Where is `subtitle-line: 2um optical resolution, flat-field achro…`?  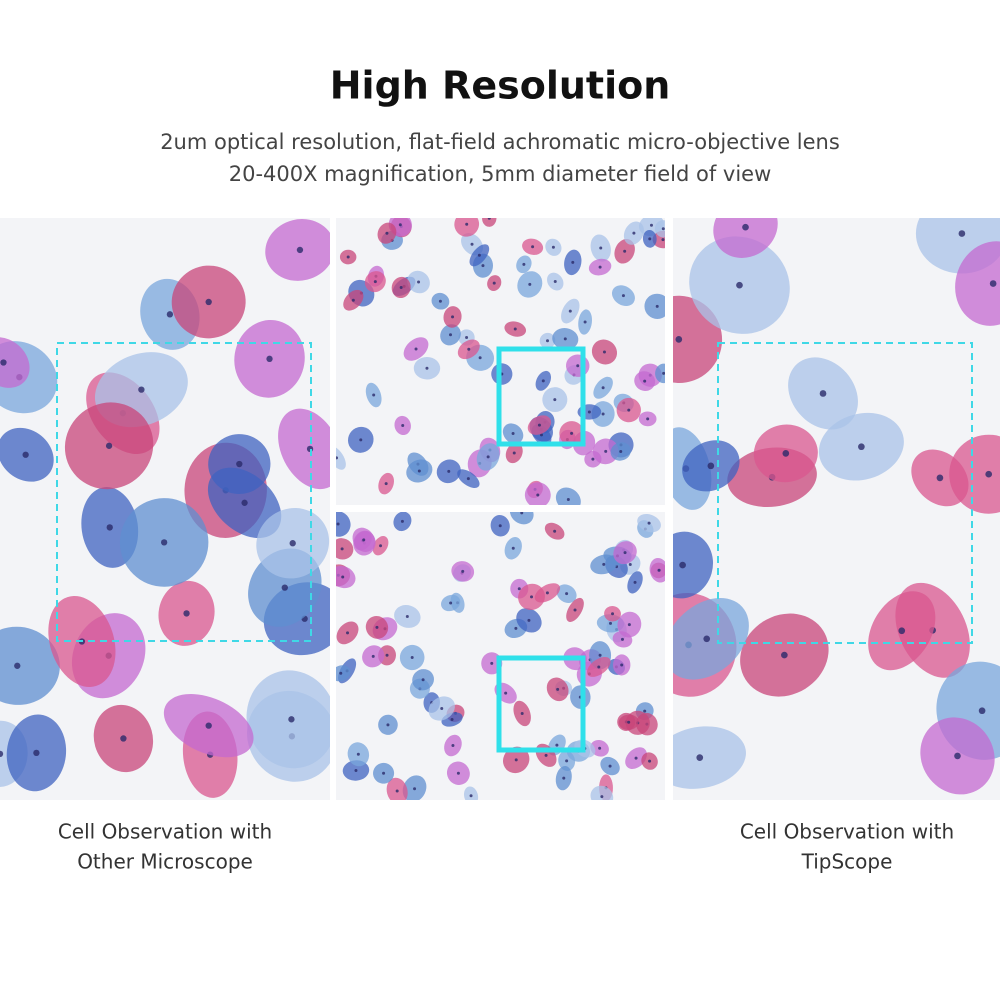
subtitle-line: 2um optical resolution, flat-field achro… is located at coordinates (500, 142).